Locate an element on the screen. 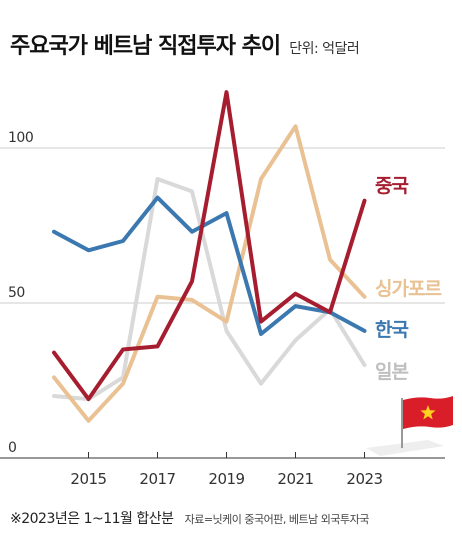 This screenshot has width=462, height=543. unit-label: 단위: 억달러 is located at coordinates (324, 49).